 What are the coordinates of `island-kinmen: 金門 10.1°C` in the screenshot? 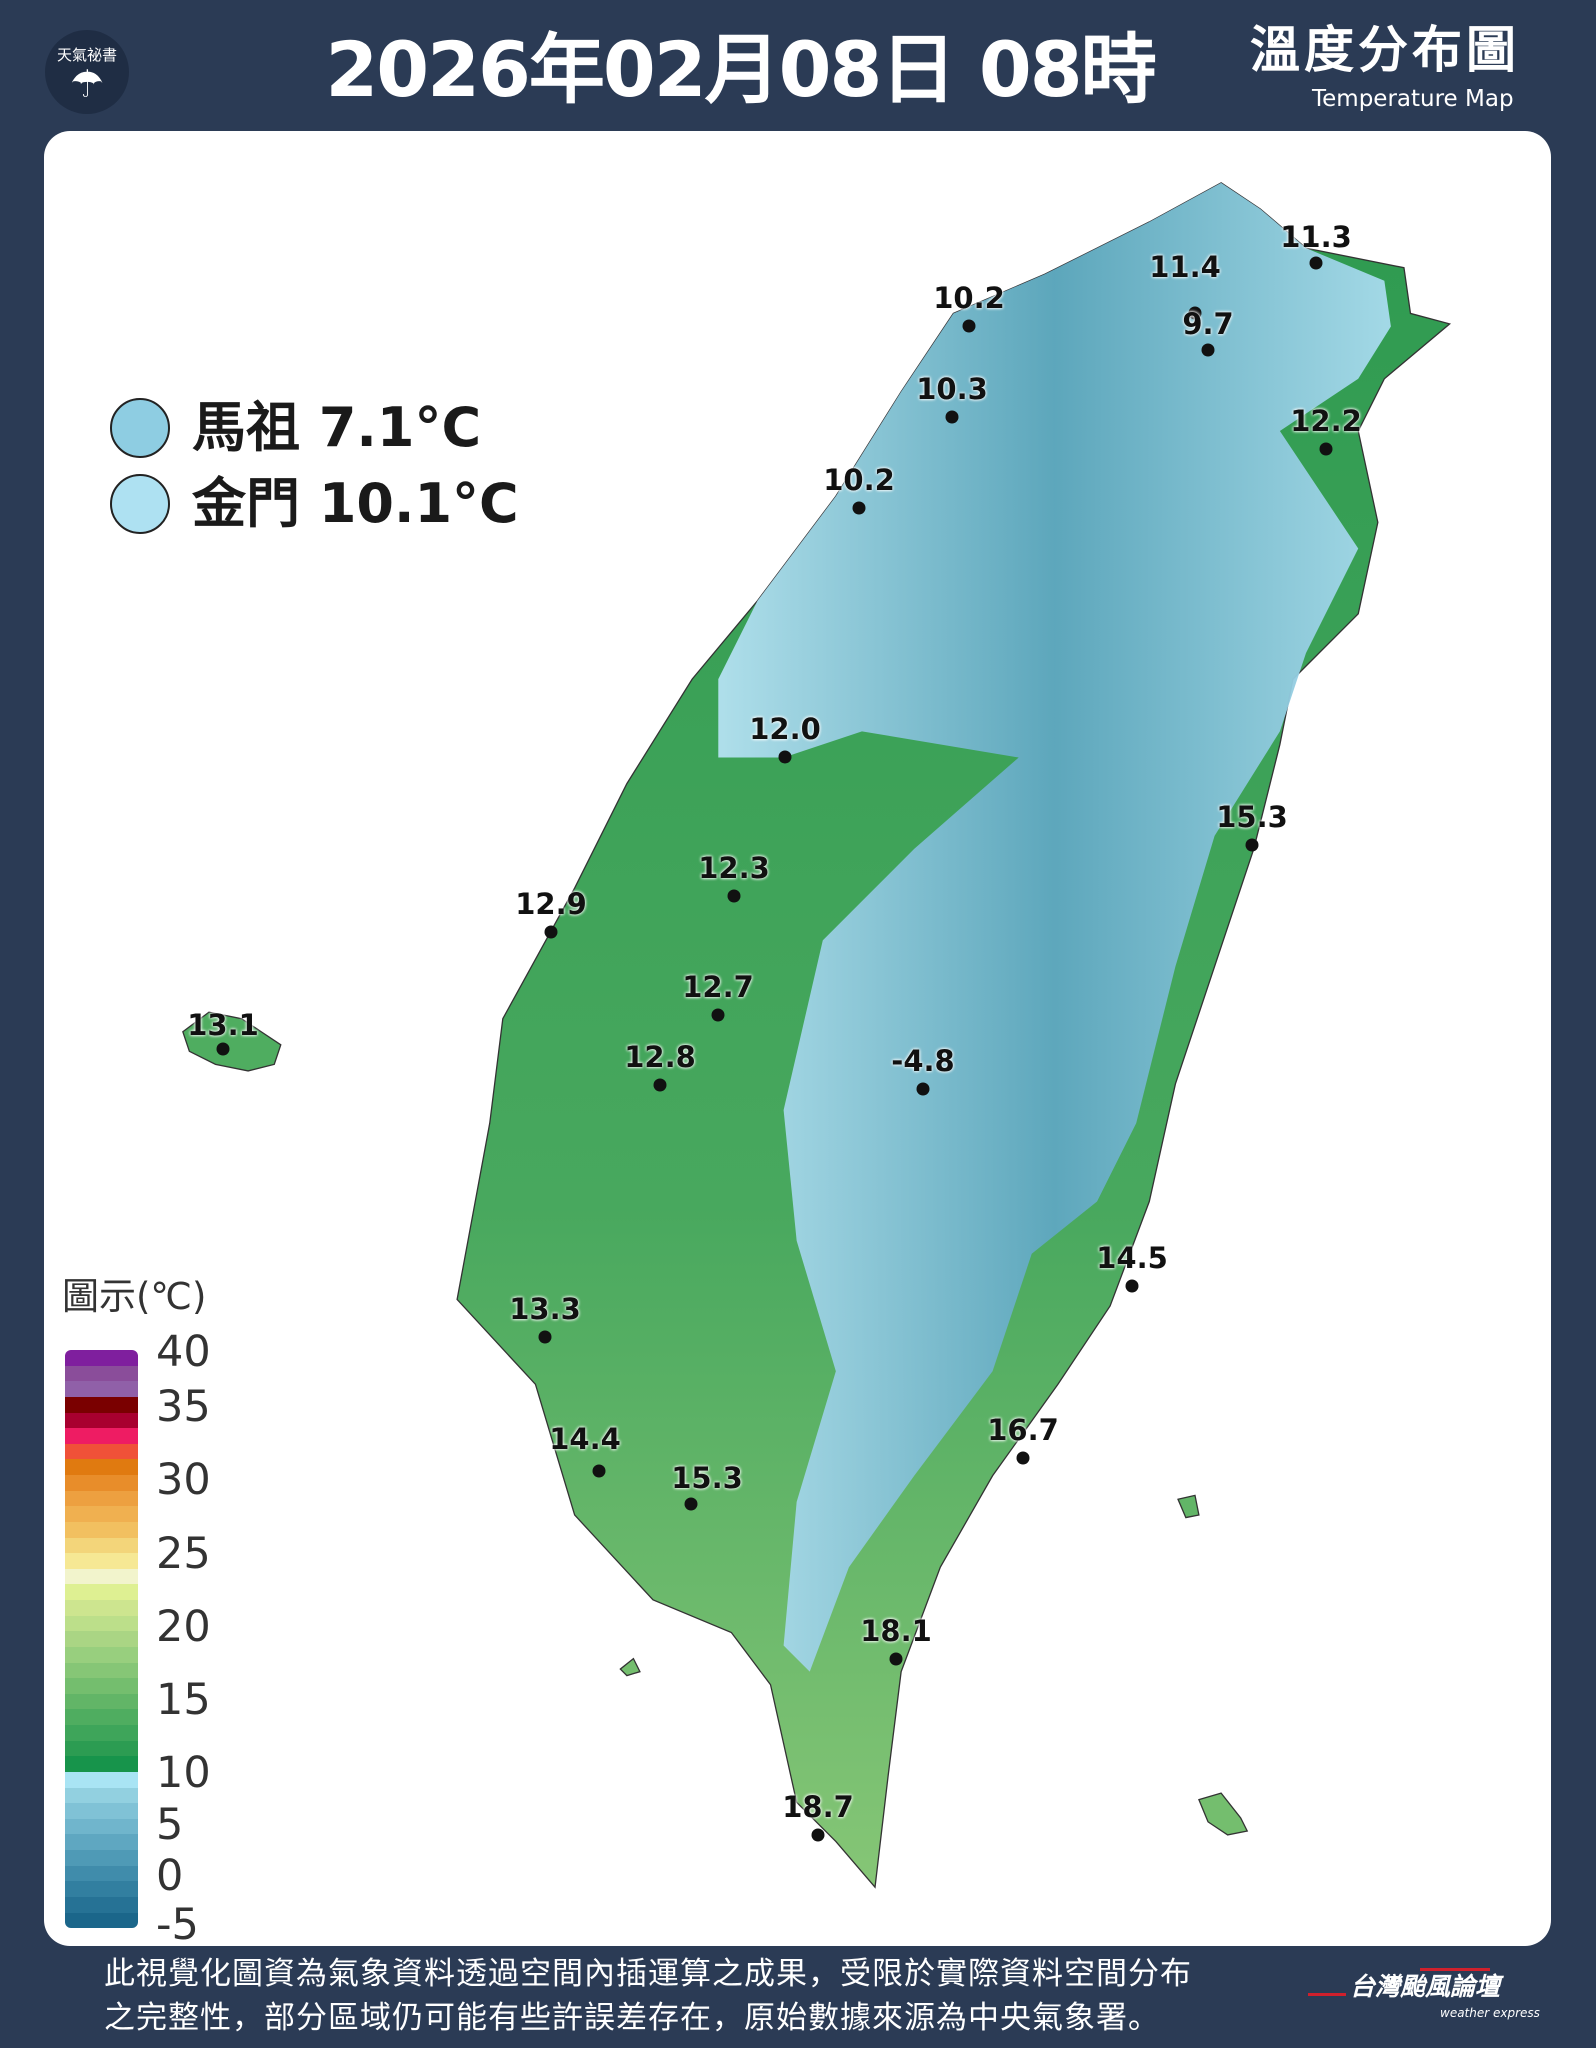 It's located at (314, 504).